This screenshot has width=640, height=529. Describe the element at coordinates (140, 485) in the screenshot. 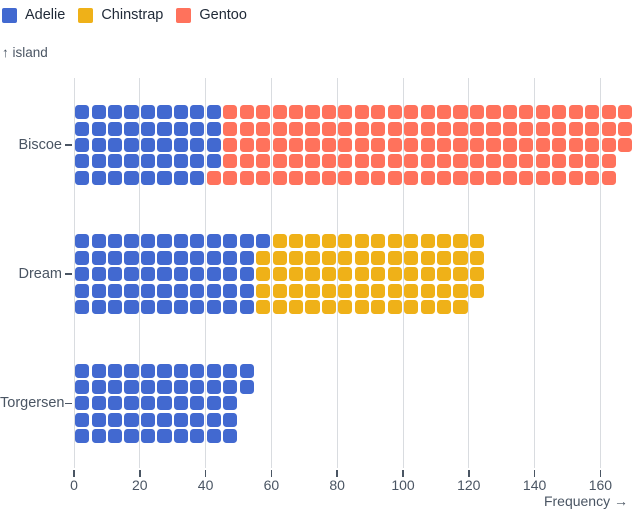

I see `x-tick-label-20: 20` at that location.